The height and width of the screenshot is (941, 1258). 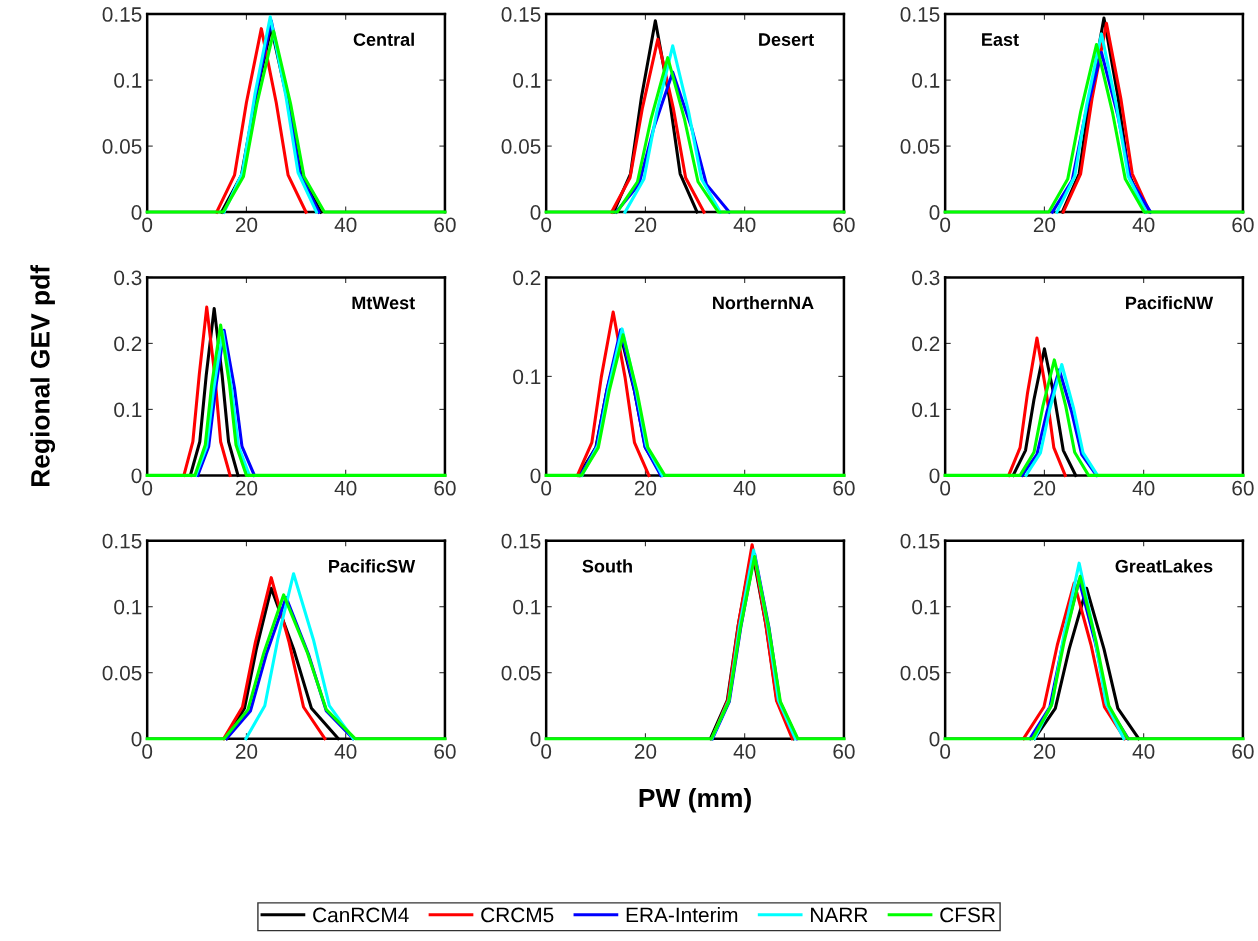 I want to click on legend-label: CFSR, so click(x=967, y=915).